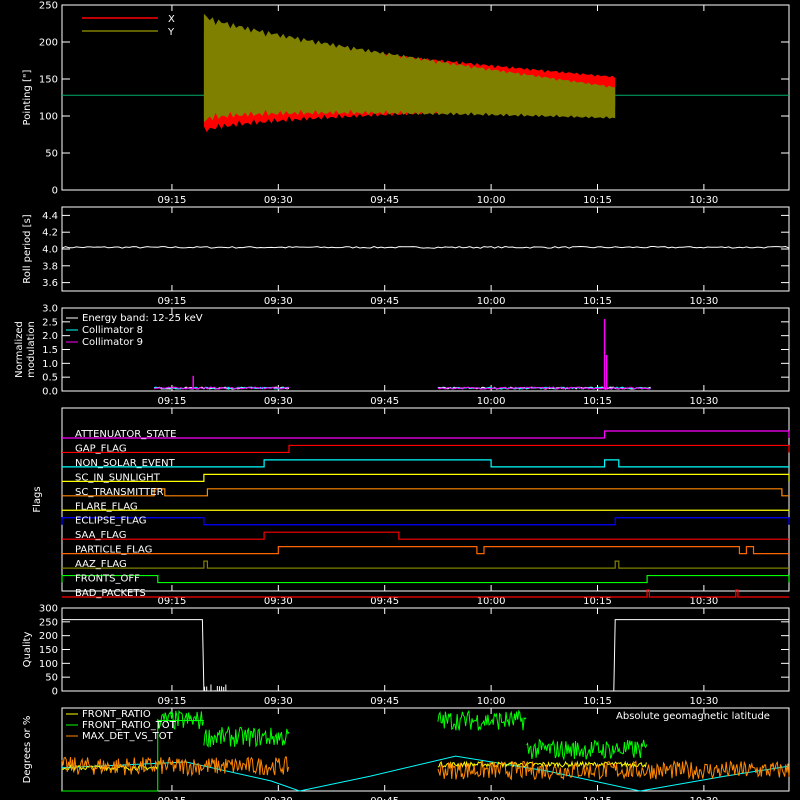  What do you see at coordinates (425, 550) in the screenshot?
I see `flag-line-particle-flag` at bounding box center [425, 550].